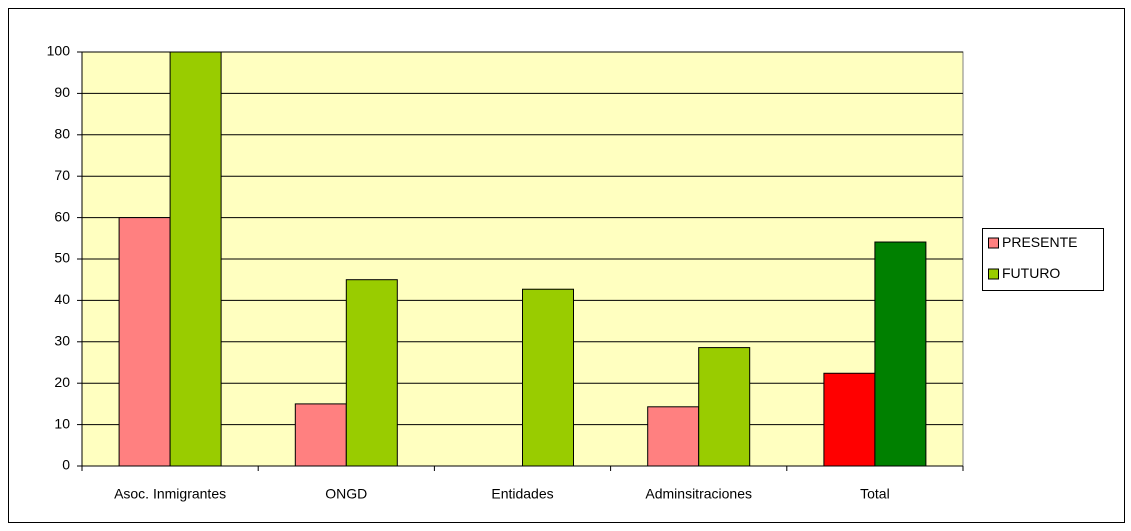  I want to click on y-tick-label: 100, so click(59, 51).